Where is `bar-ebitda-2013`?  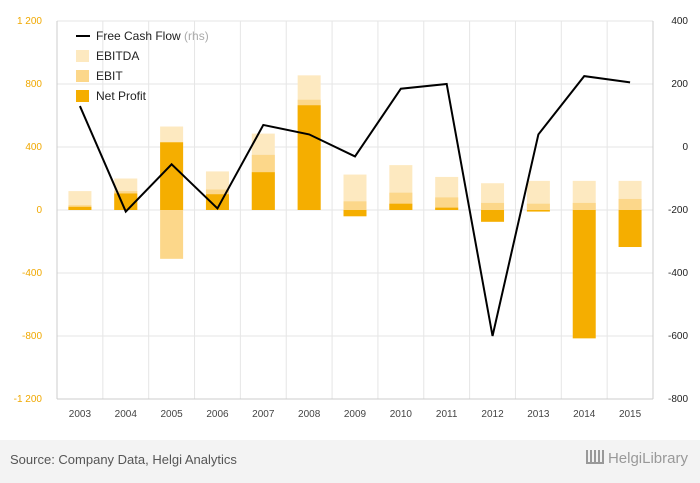 bar-ebitda-2013 is located at coordinates (538, 195).